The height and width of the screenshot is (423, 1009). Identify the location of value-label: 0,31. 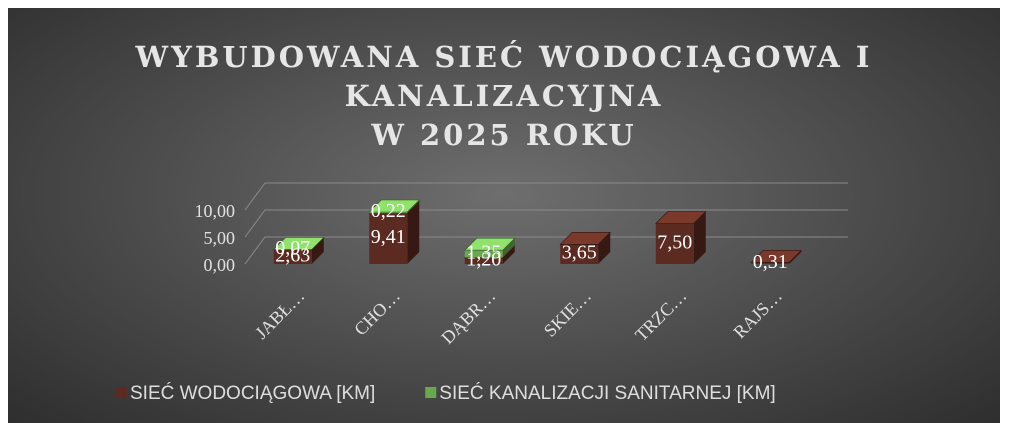
(770, 262).